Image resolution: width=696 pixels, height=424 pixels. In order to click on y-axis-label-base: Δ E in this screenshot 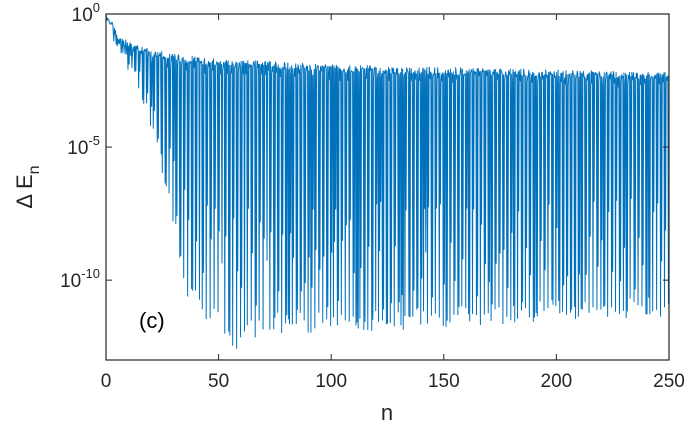, I will do `click(24, 191)`.